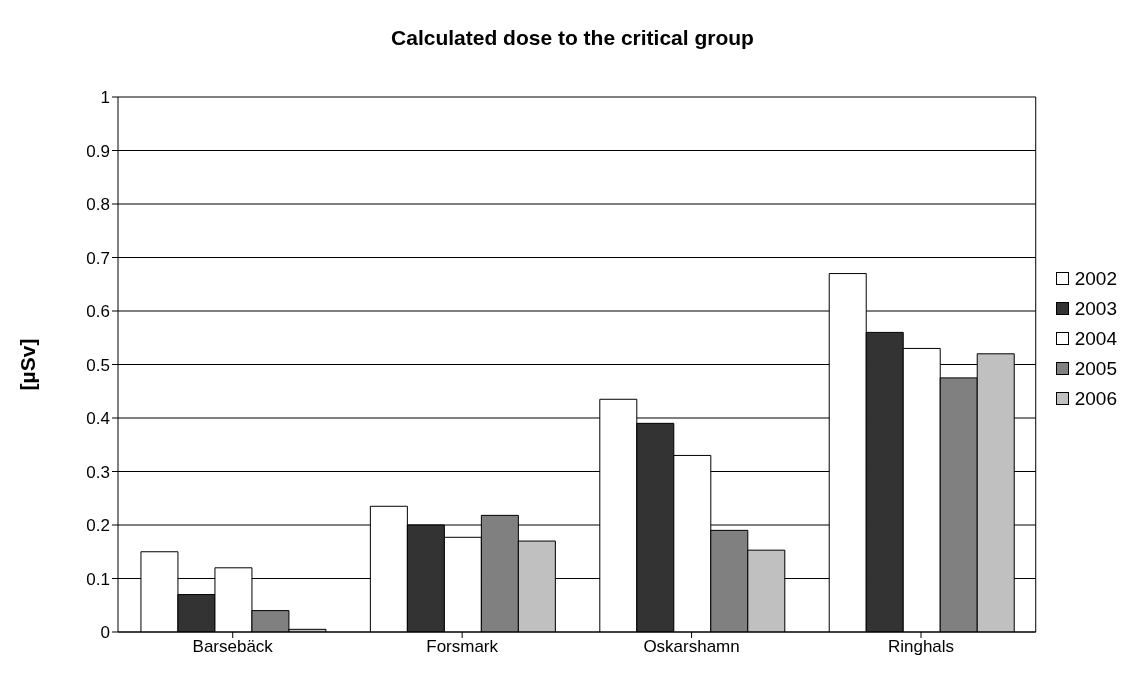 This screenshot has height=685, width=1145. I want to click on x-tick-label: Ringhals, so click(921, 647).